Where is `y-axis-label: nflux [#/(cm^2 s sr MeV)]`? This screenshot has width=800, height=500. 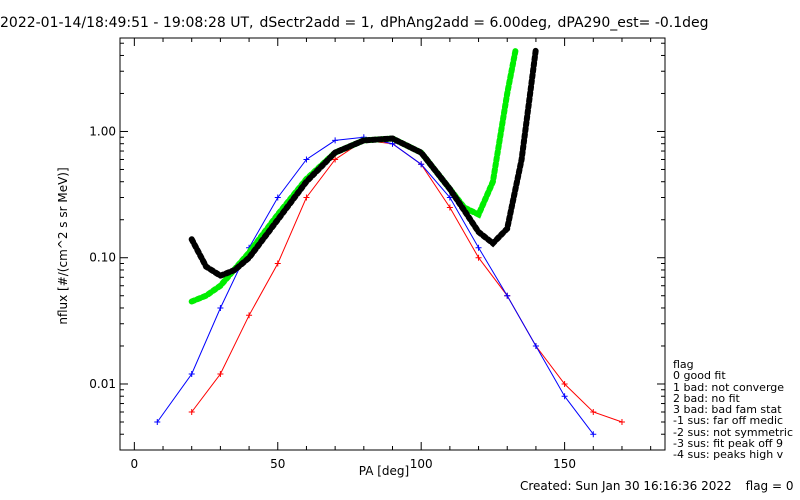 y-axis-label: nflux [#/(cm^2 s sr MeV)] is located at coordinates (63, 246).